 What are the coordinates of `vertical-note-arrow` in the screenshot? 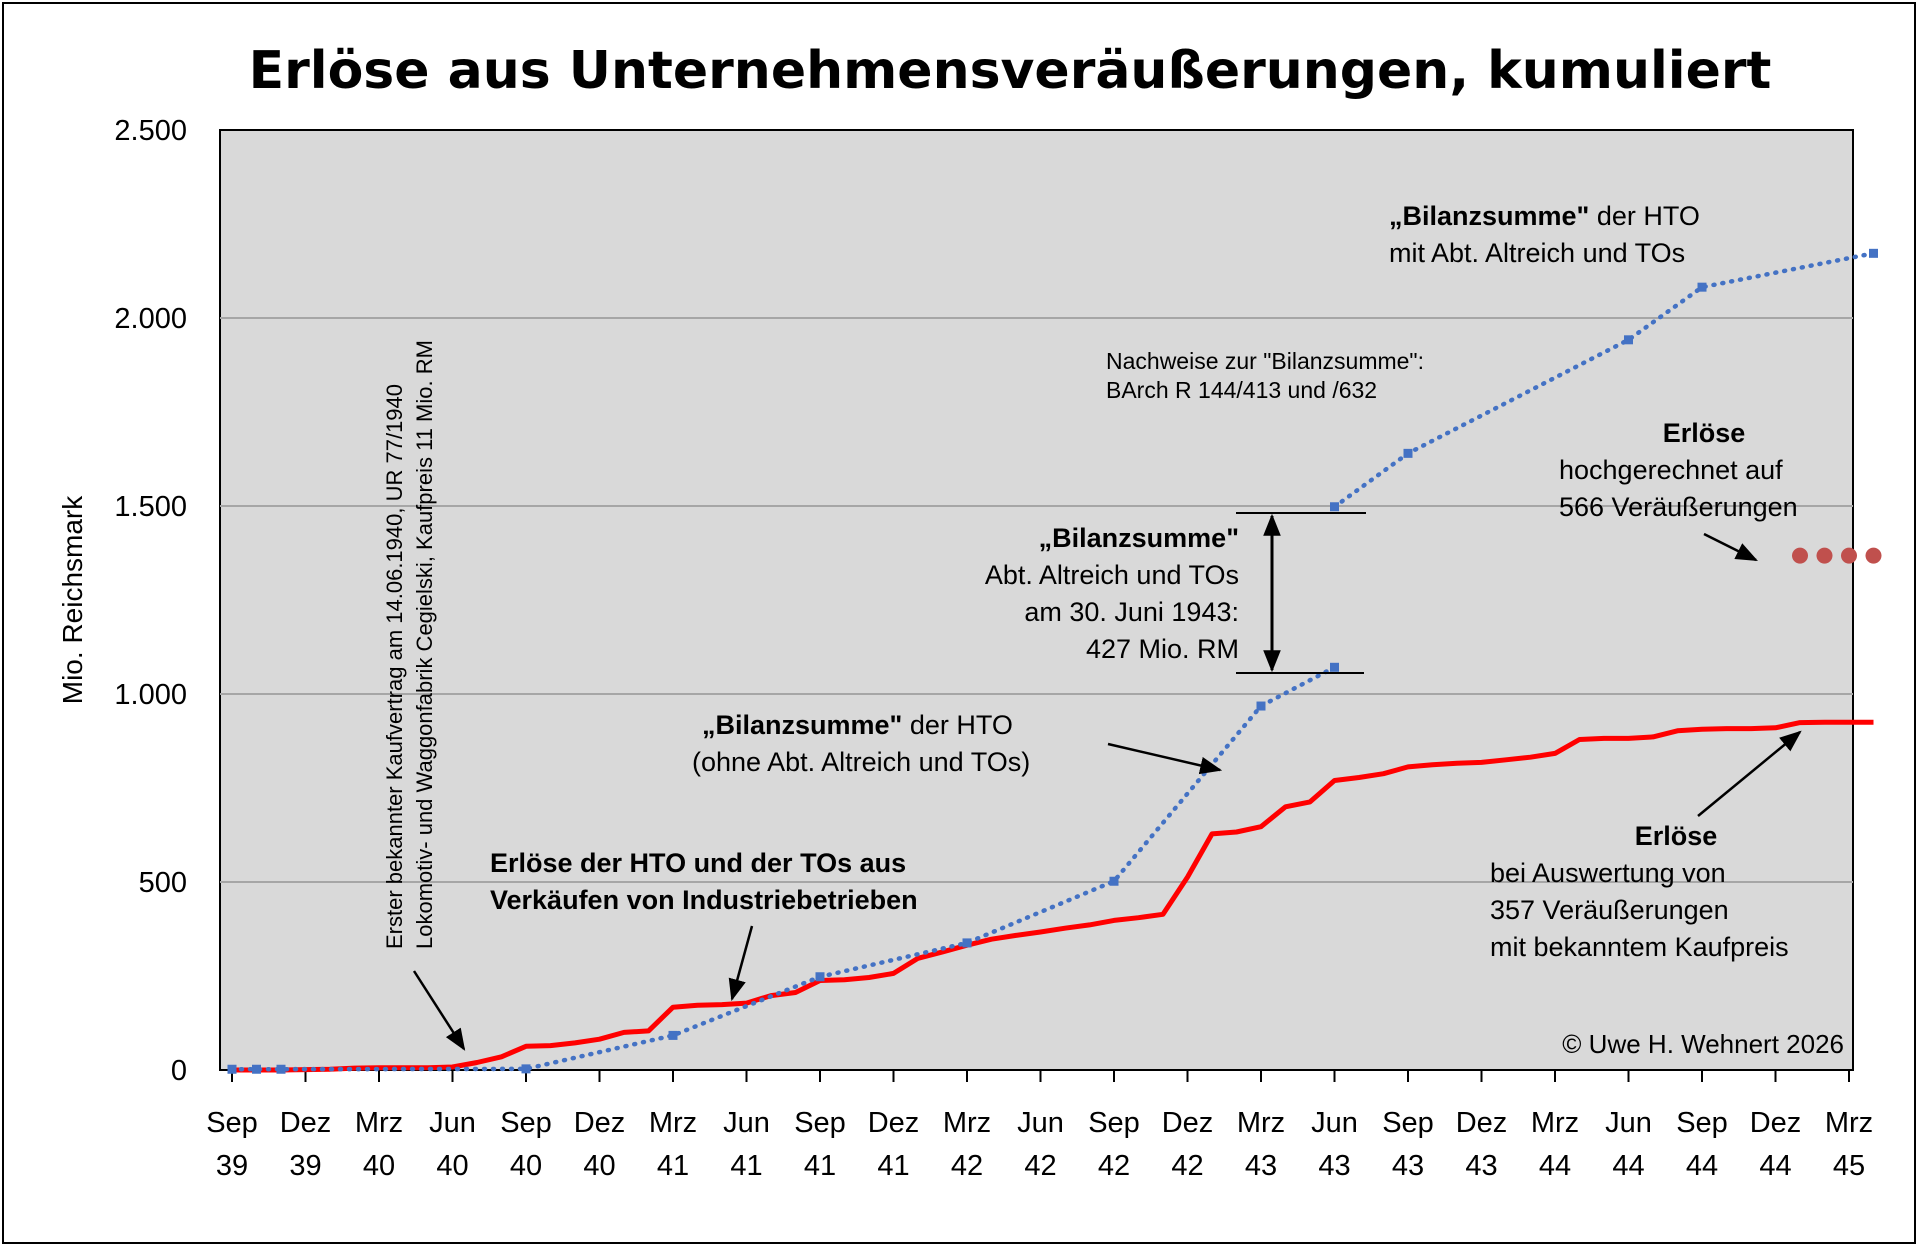 It's located at (439, 1010).